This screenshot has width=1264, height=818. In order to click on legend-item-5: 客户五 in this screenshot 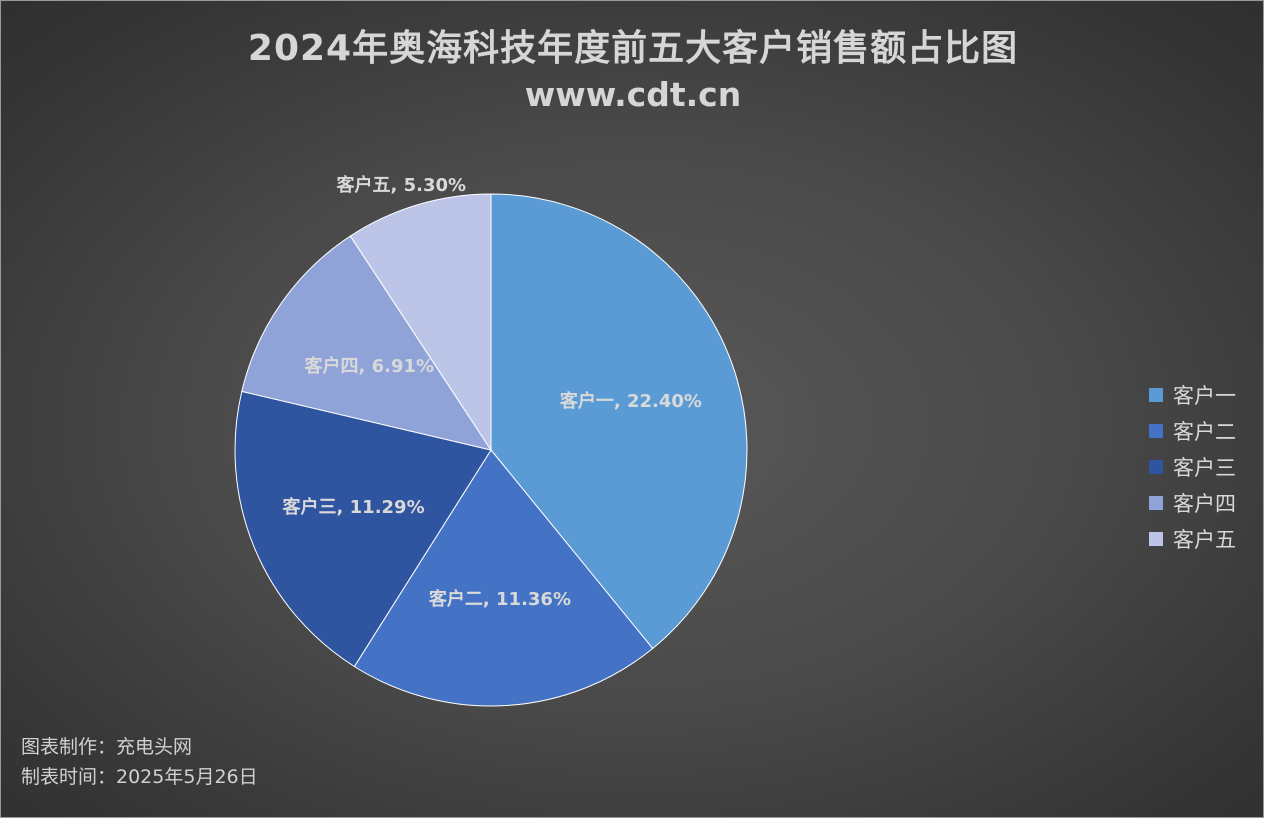, I will do `click(1192, 539)`.